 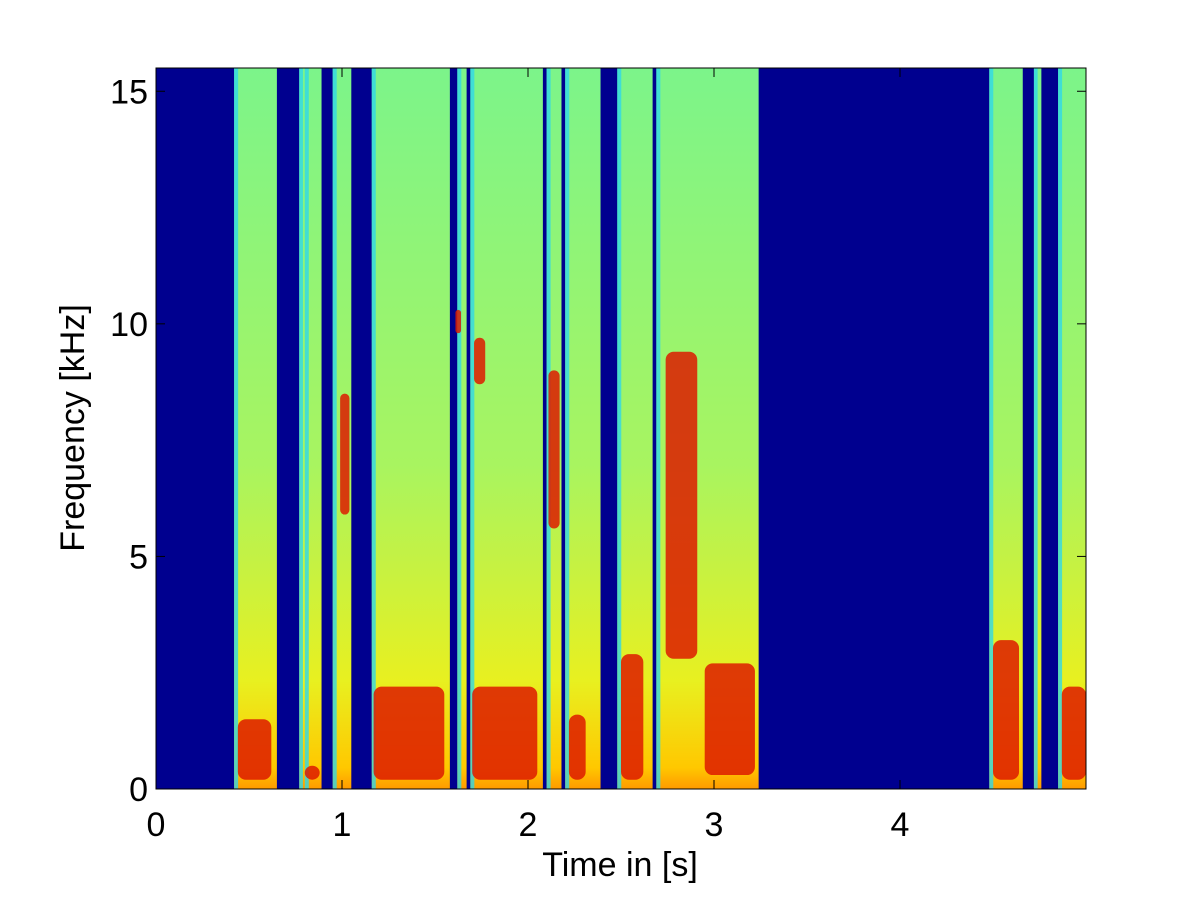 What do you see at coordinates (129, 325) in the screenshot?
I see `y-tick-label: 10` at bounding box center [129, 325].